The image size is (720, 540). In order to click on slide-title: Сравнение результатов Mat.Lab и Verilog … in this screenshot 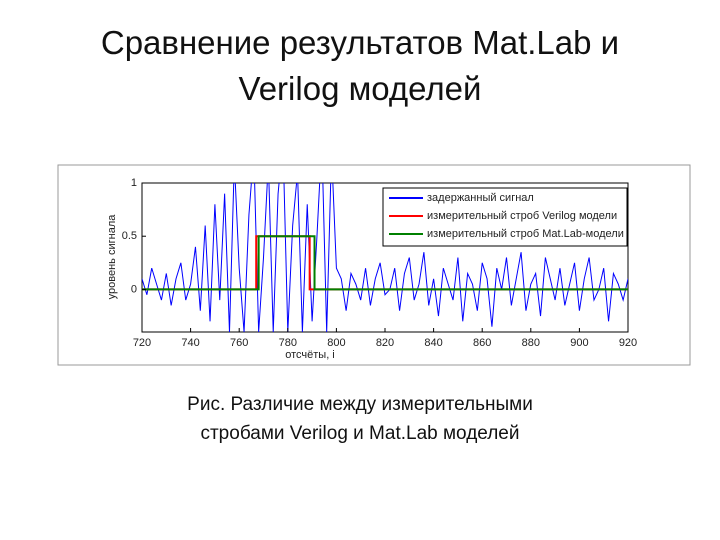, I will do `click(360, 65)`.